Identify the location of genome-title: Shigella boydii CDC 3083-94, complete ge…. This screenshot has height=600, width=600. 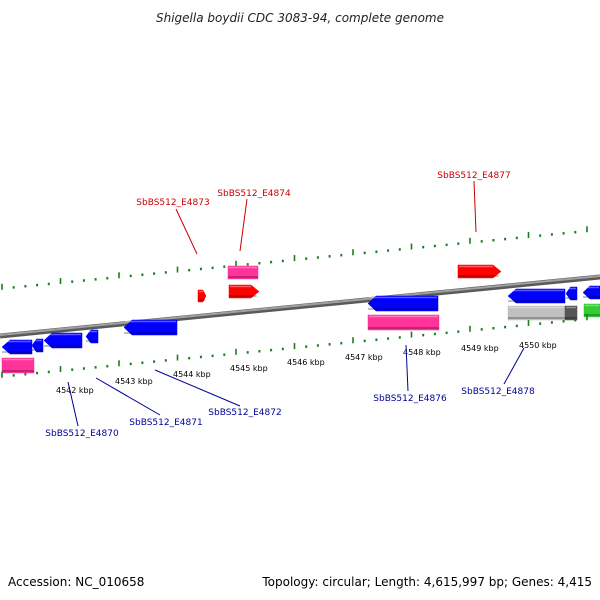
(300, 18).